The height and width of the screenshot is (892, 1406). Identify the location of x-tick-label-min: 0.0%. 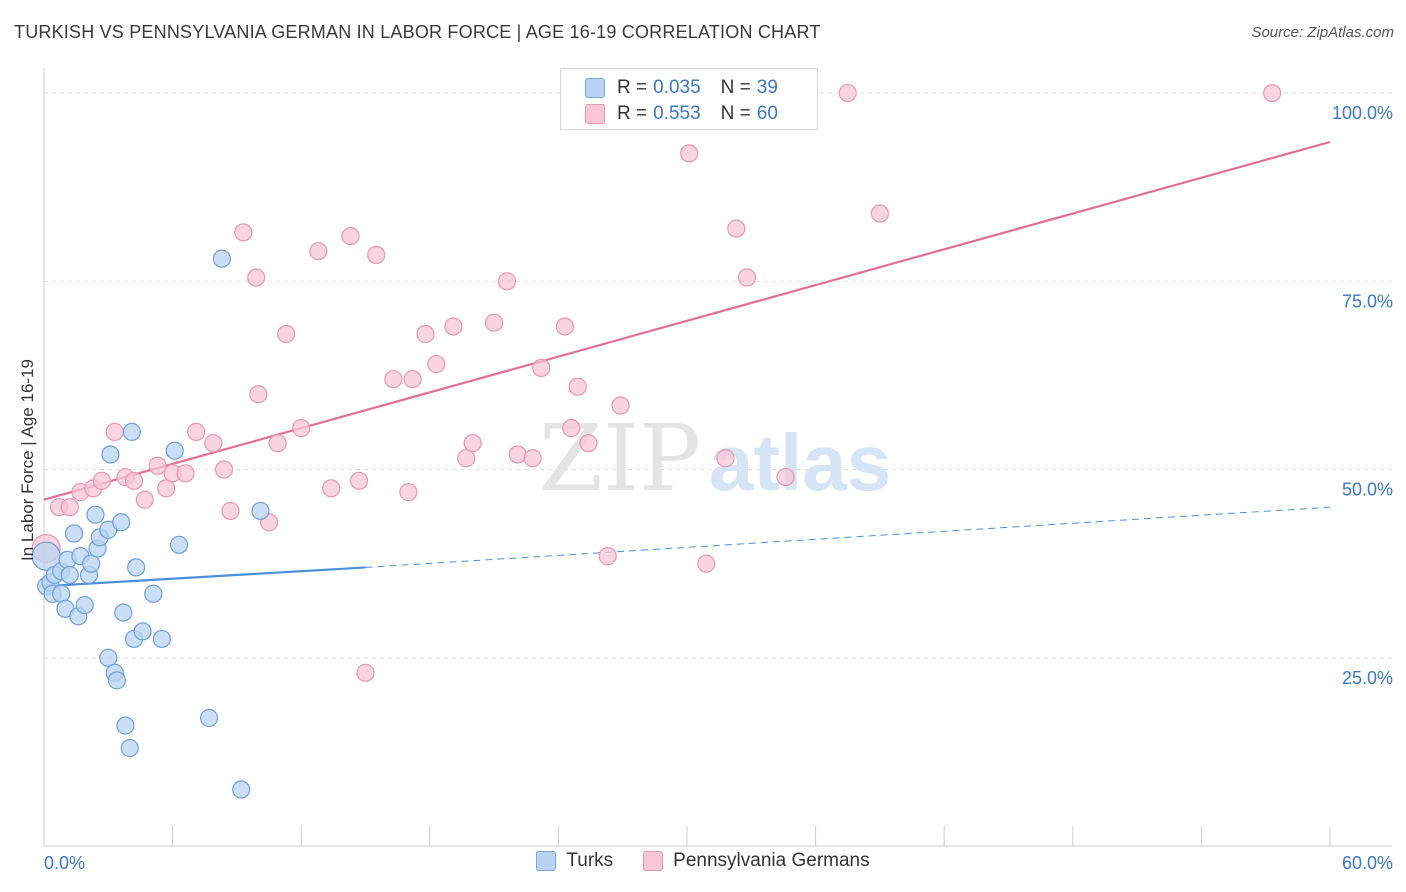
(64, 863).